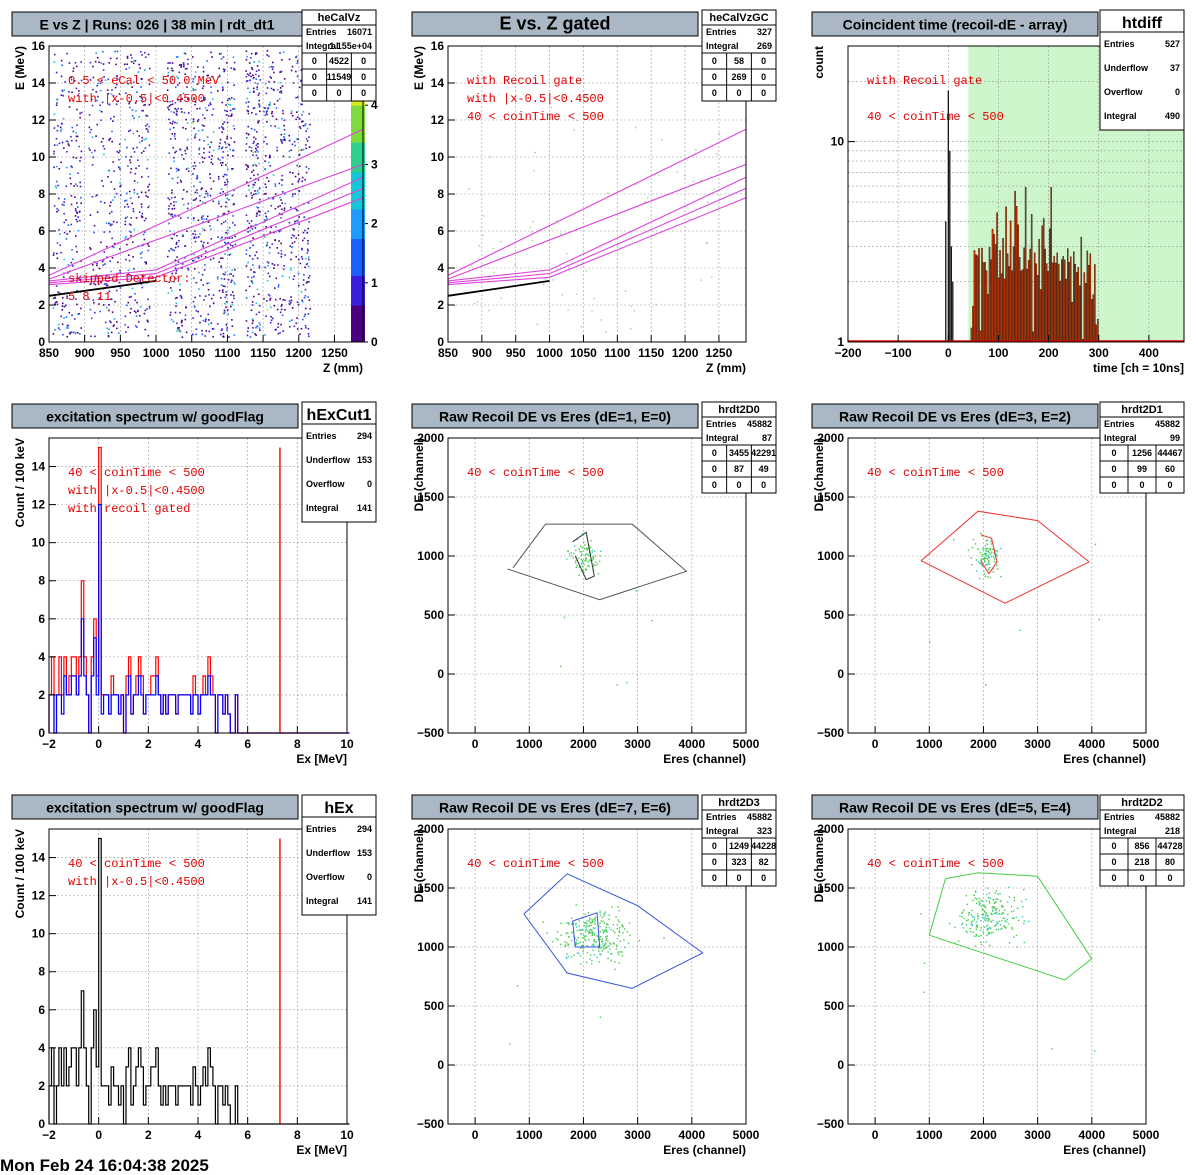  I want to click on stats-value: 527, so click(1172, 44).